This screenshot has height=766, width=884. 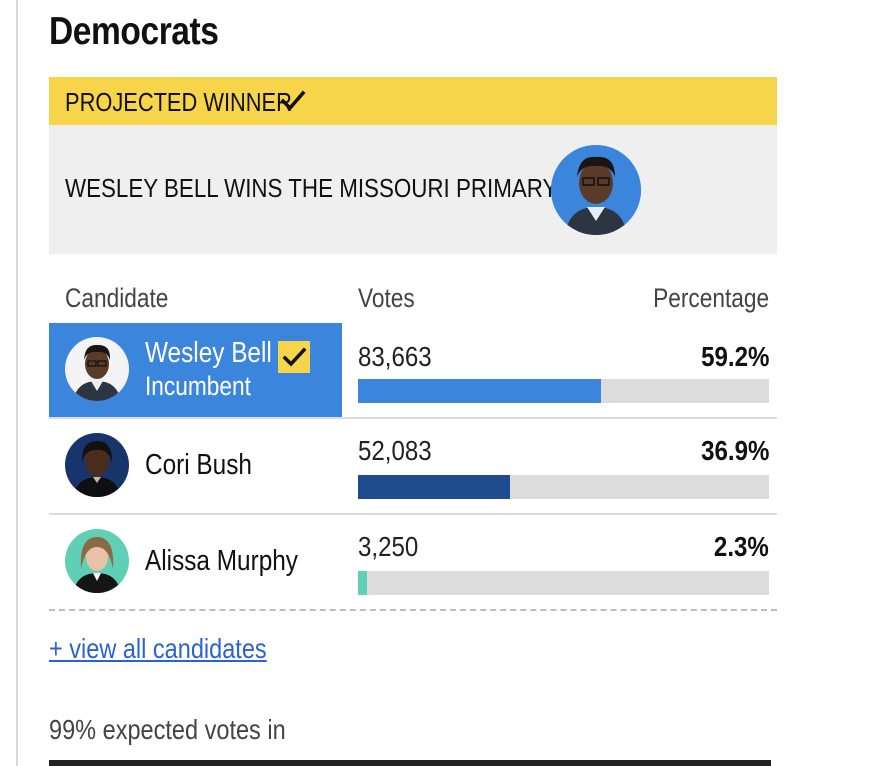 What do you see at coordinates (395, 356) in the screenshot?
I see `candidate-votes: 83,663` at bounding box center [395, 356].